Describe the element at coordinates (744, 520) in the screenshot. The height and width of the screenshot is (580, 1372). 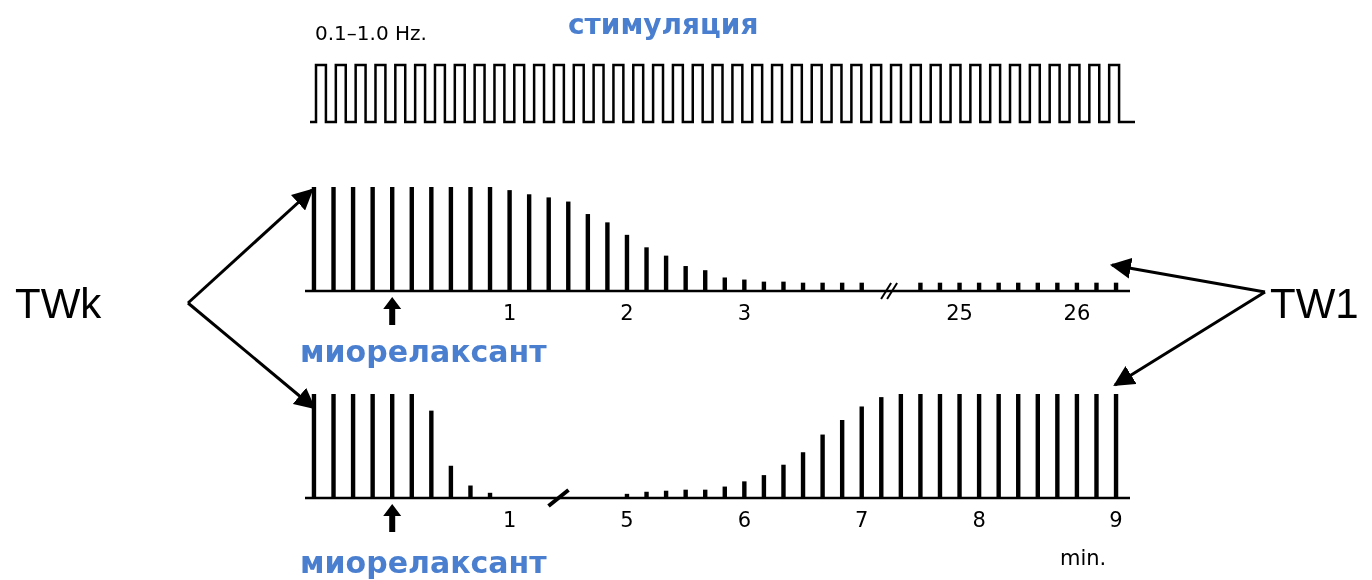
I see `x-tick-label: 6` at that location.